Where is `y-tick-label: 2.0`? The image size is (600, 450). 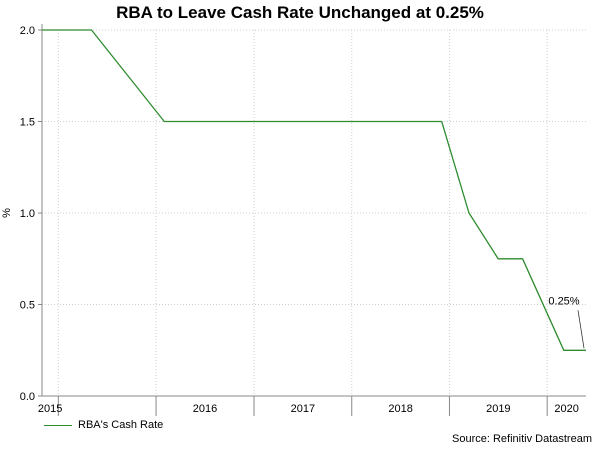 y-tick-label: 2.0 is located at coordinates (27, 31).